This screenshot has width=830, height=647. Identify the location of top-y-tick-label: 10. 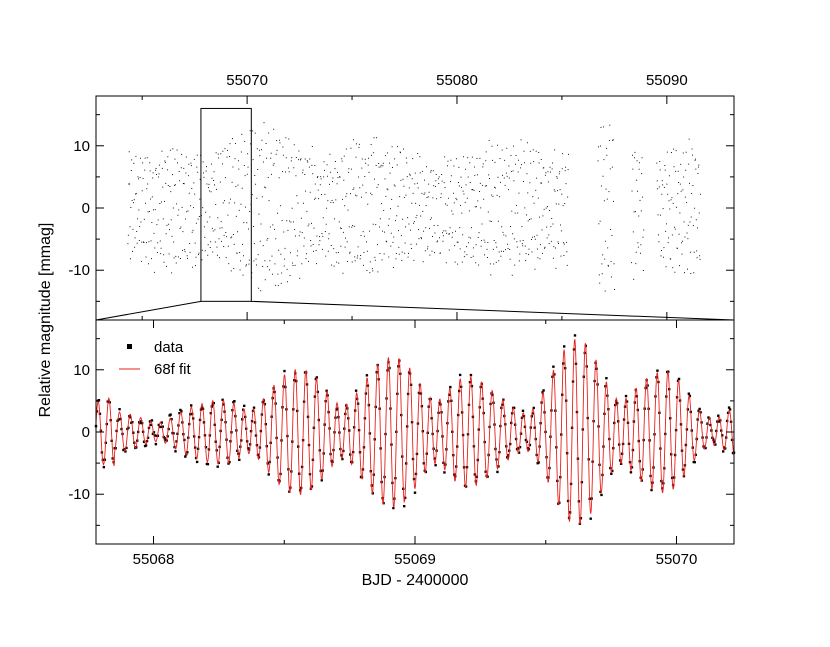
(81, 146).